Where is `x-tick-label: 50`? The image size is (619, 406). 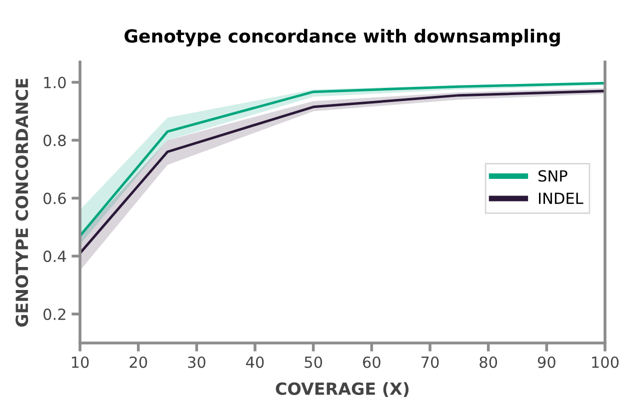
x-tick-label: 50 is located at coordinates (313, 362).